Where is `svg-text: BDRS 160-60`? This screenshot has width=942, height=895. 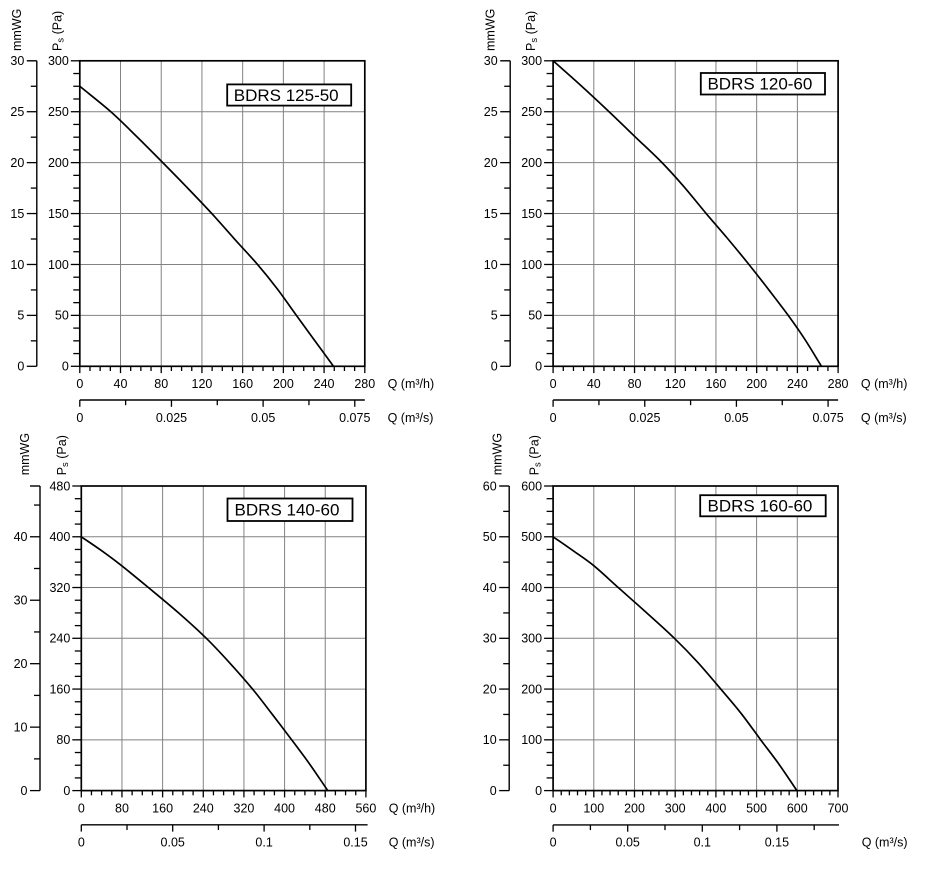
svg-text: BDRS 160-60 is located at coordinates (760, 506).